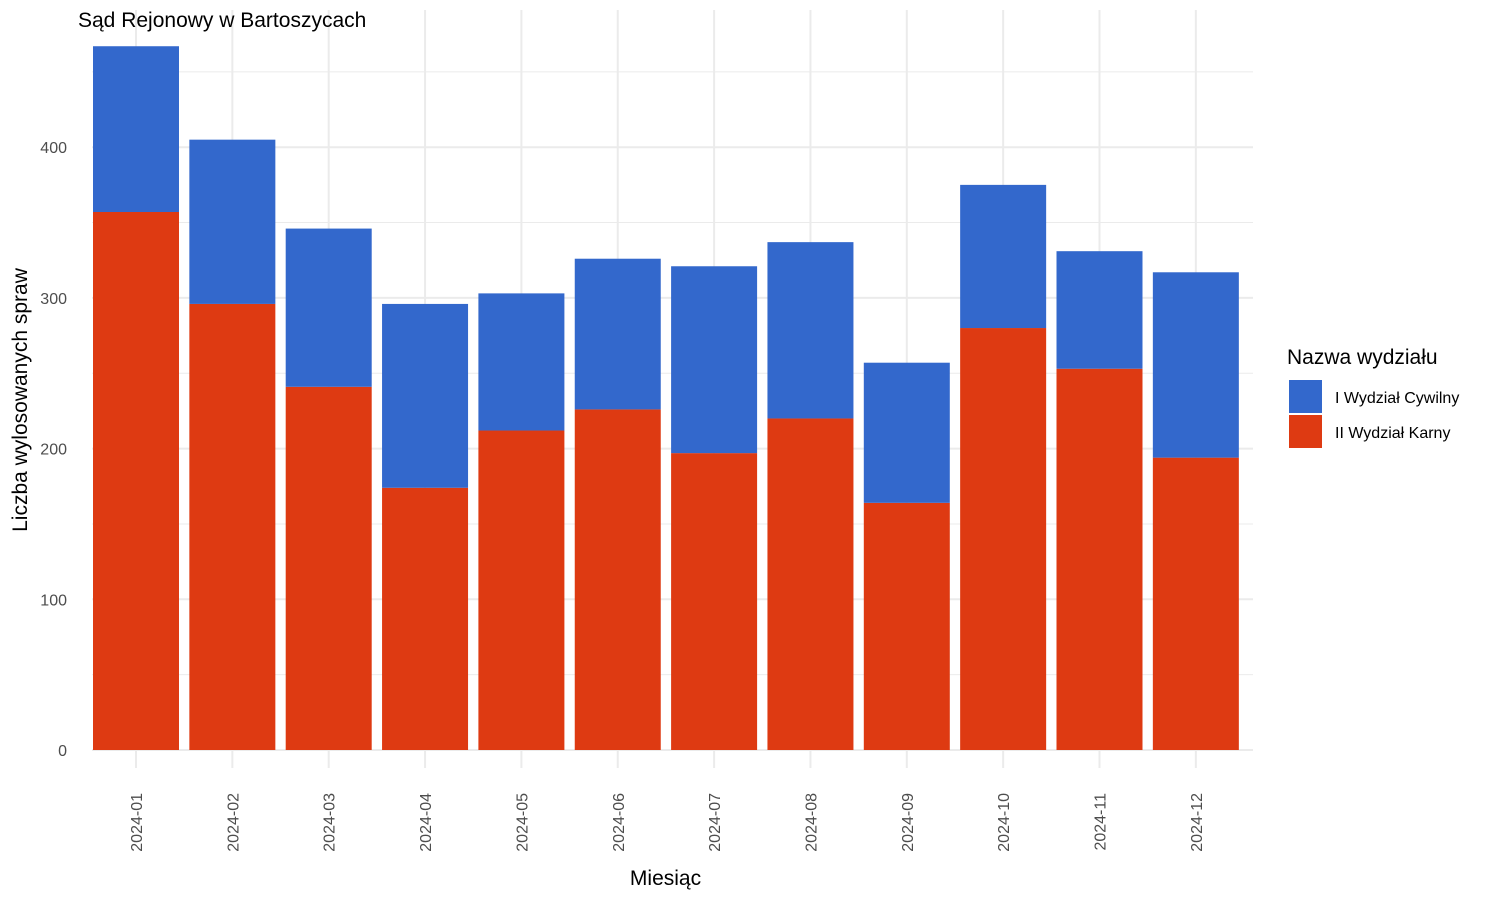 Image resolution: width=1500 pixels, height=905 pixels. What do you see at coordinates (908, 822) in the screenshot?
I see `x-tick-label: 2024-09` at bounding box center [908, 822].